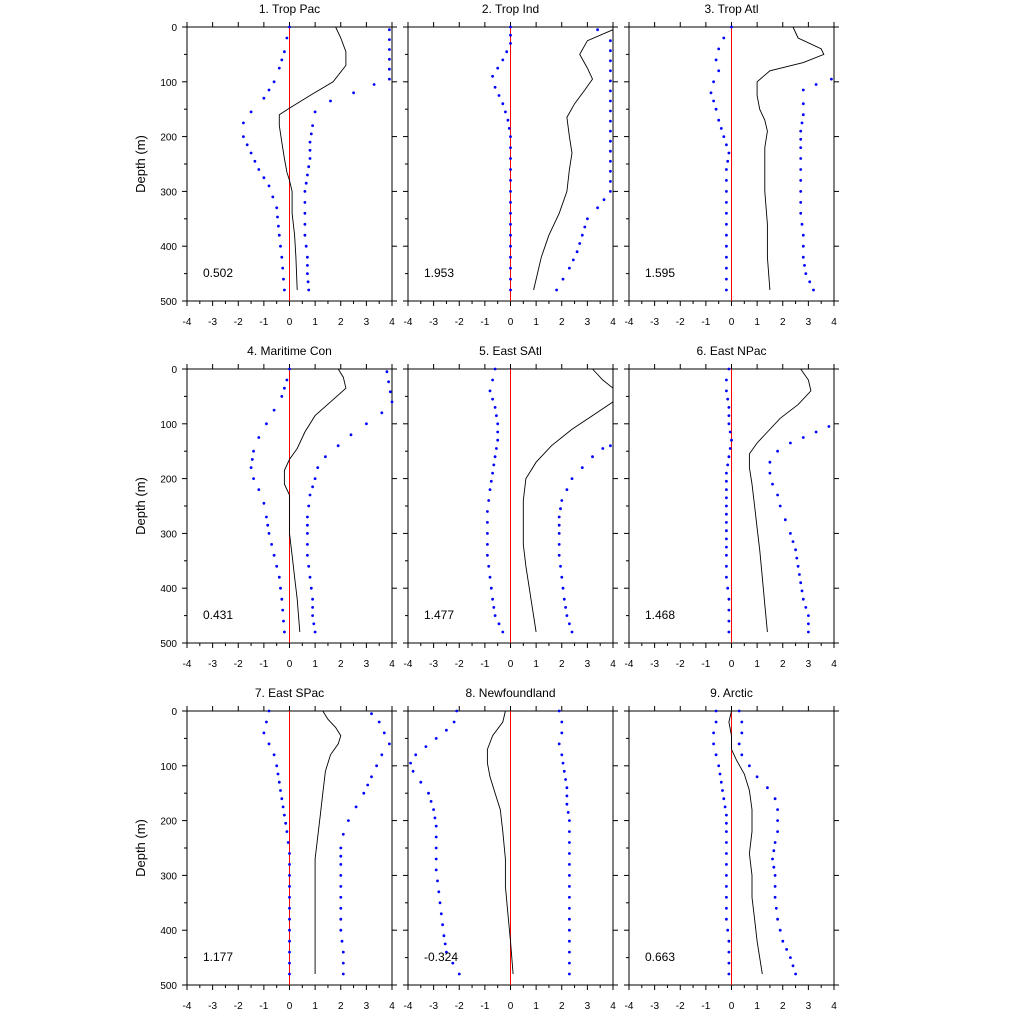  What do you see at coordinates (289, 693) in the screenshot?
I see `panel-title: 7. East SPac` at bounding box center [289, 693].